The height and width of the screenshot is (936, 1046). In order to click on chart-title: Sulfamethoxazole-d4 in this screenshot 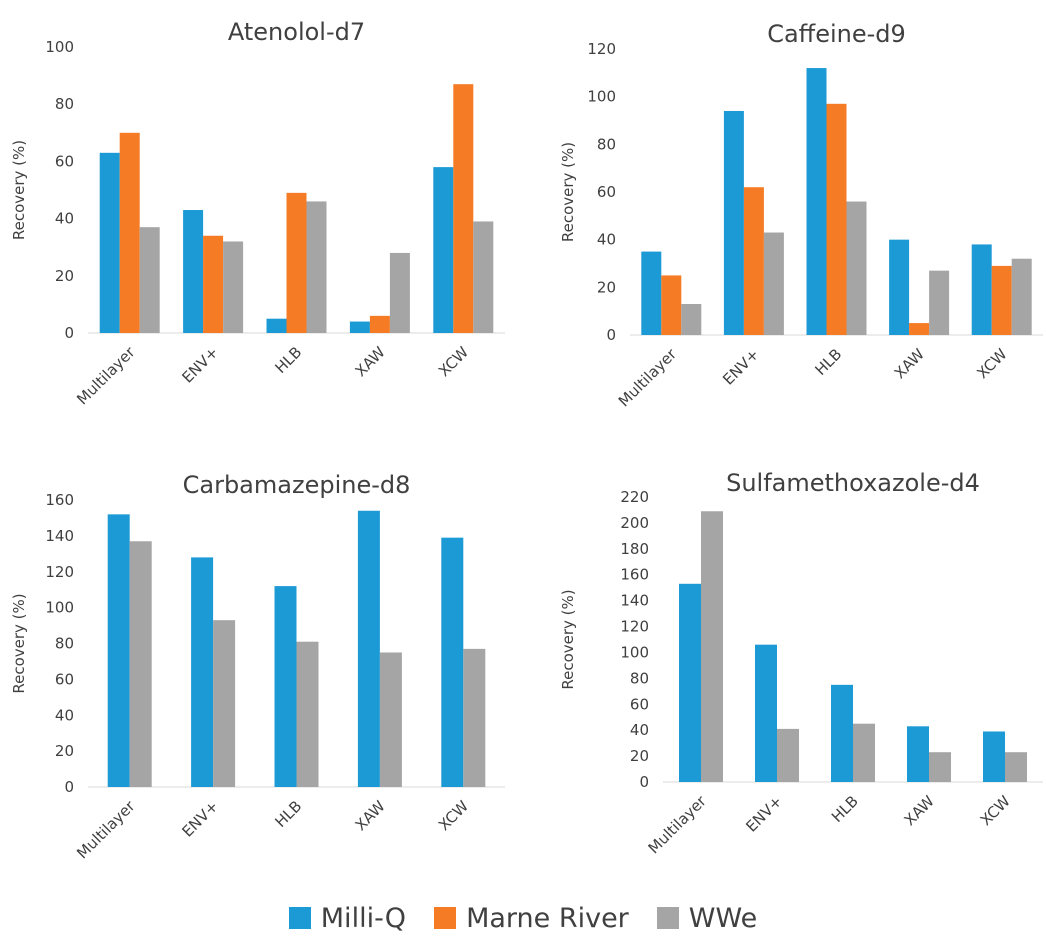, I will do `click(853, 483)`.